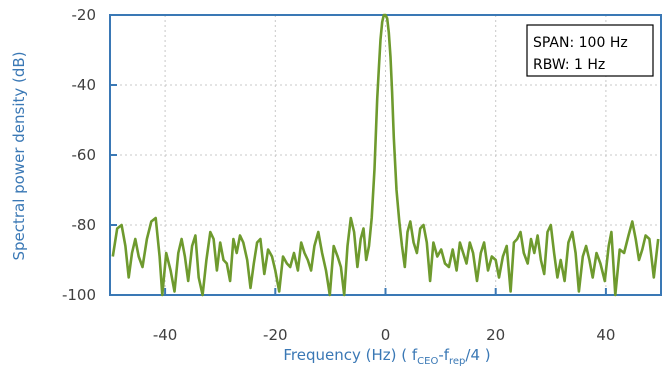 Image resolution: width=664 pixels, height=368 pixels. What do you see at coordinates (427, 361) in the screenshot?
I see `x-axis-title-sub-ceo: CEO` at bounding box center [427, 361].